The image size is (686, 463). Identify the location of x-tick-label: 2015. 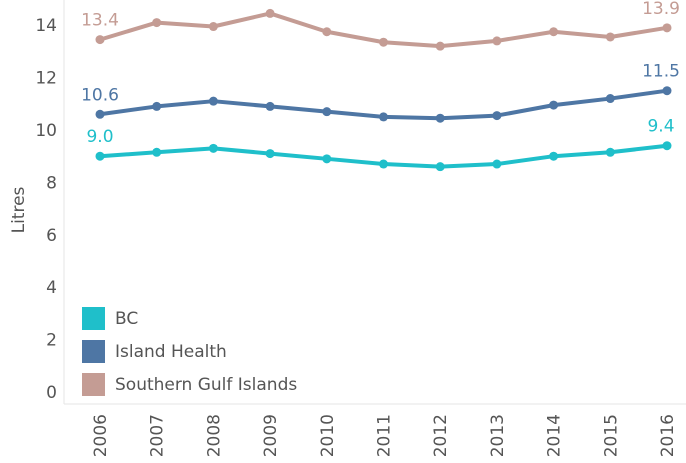
(611, 435).